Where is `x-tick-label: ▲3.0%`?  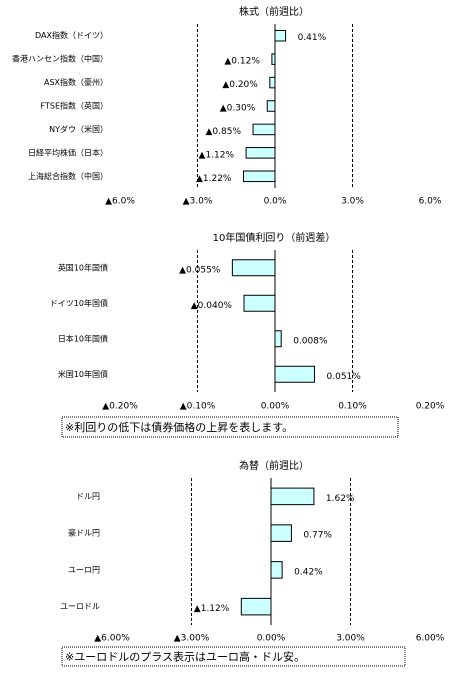
x-tick-label: ▲3.0% is located at coordinates (198, 202).